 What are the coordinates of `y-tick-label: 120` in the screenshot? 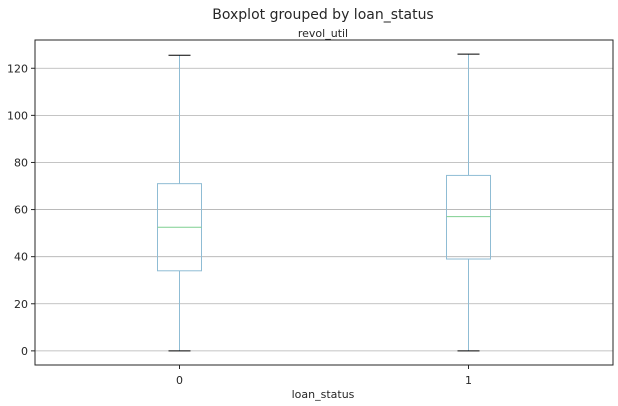 It's located at (17, 68).